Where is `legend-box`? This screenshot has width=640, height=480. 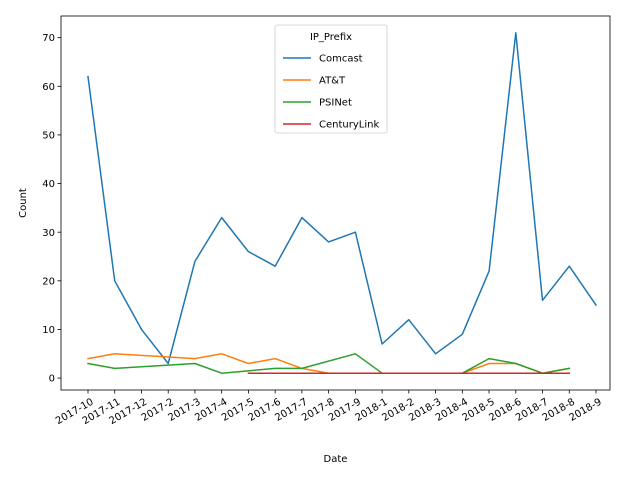 legend-box is located at coordinates (331, 79).